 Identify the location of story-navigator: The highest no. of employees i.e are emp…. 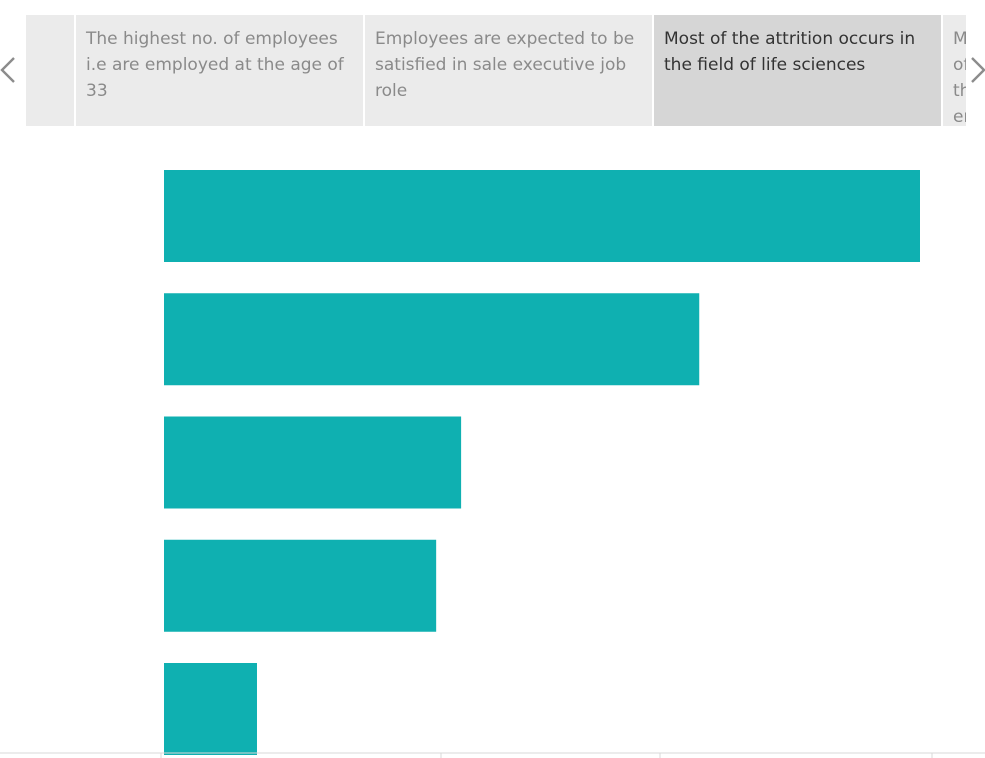
(496, 70).